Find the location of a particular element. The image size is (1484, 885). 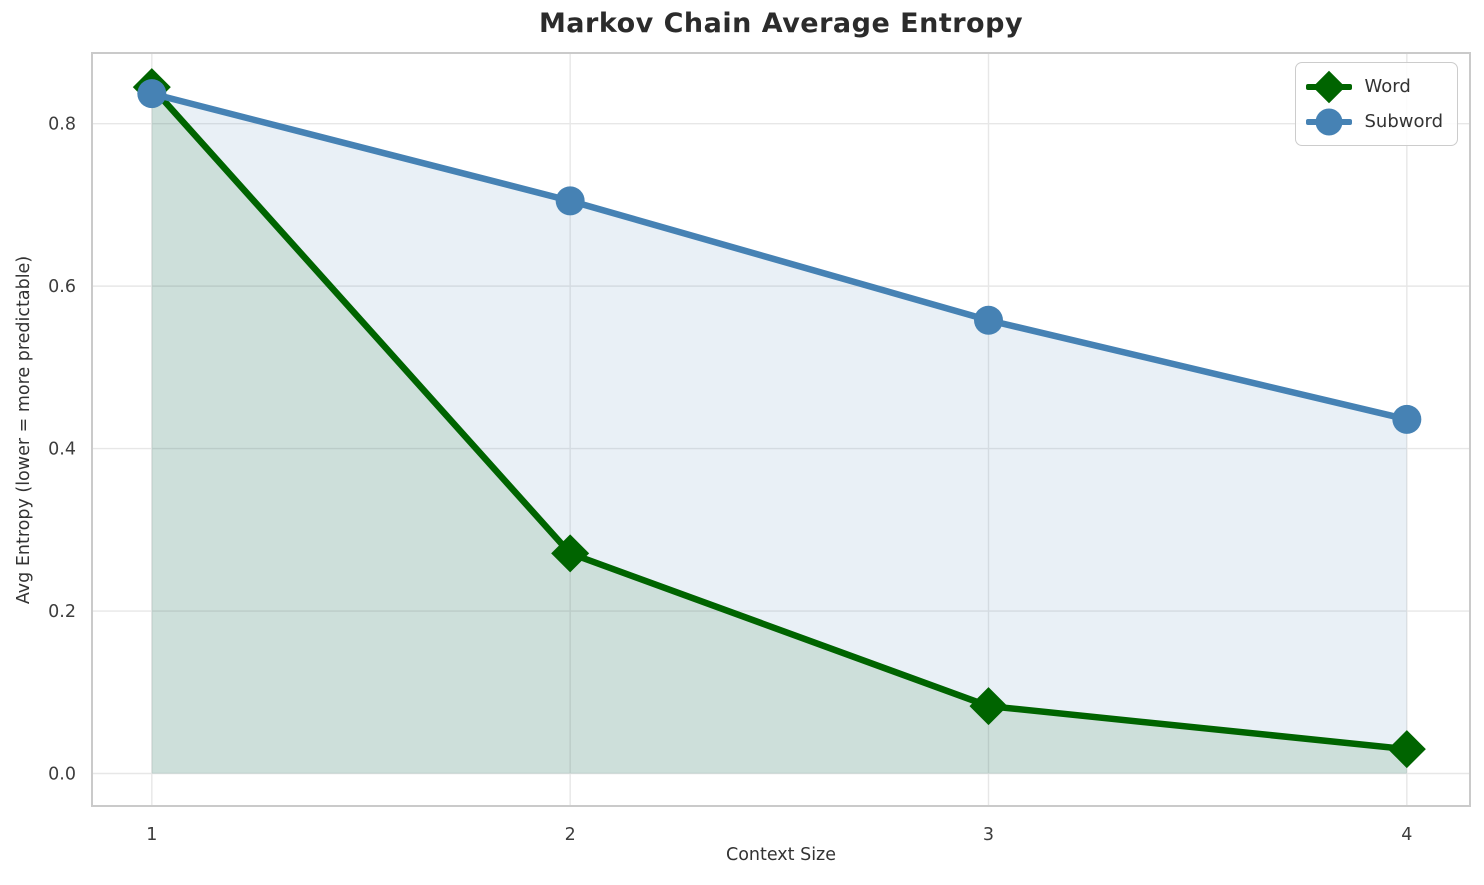

word-diamond-icon is located at coordinates (1329, 86).